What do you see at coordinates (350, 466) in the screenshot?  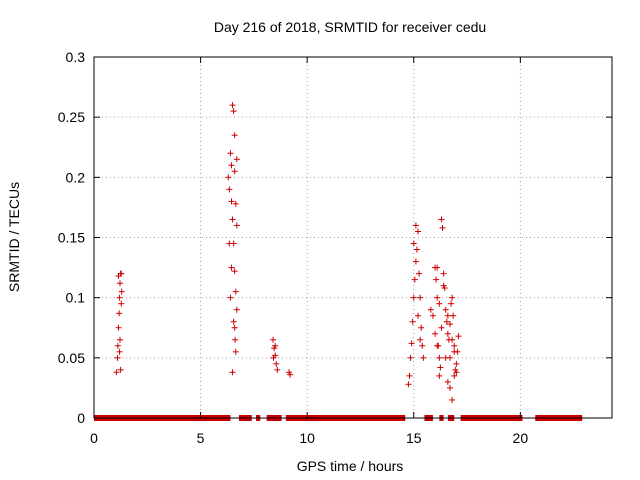 I see `x-axis-label: GPS time / hours` at bounding box center [350, 466].